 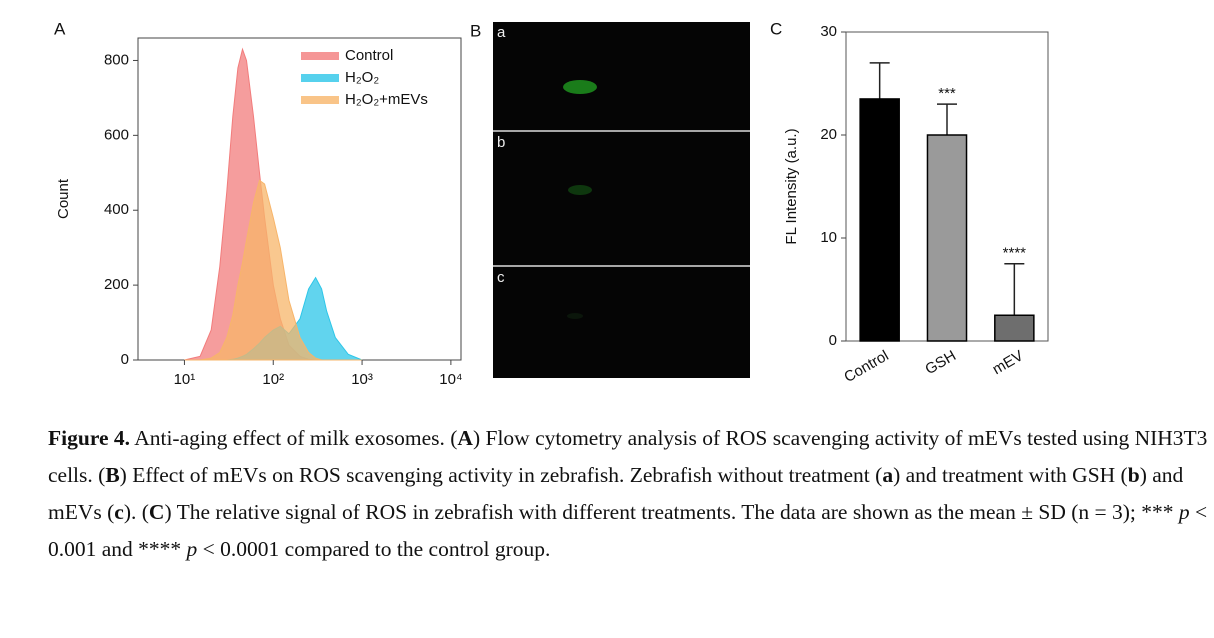 I want to click on caption-text: c, so click(x=119, y=512).